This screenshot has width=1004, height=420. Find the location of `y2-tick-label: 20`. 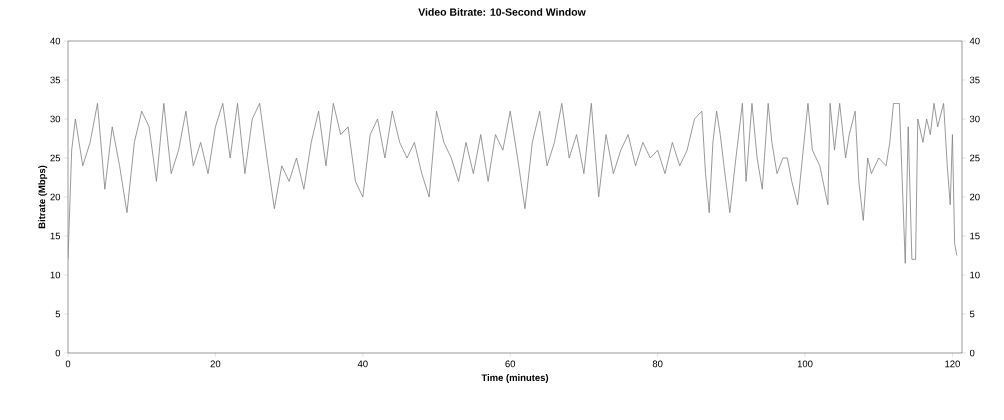

y2-tick-label: 20 is located at coordinates (975, 197).